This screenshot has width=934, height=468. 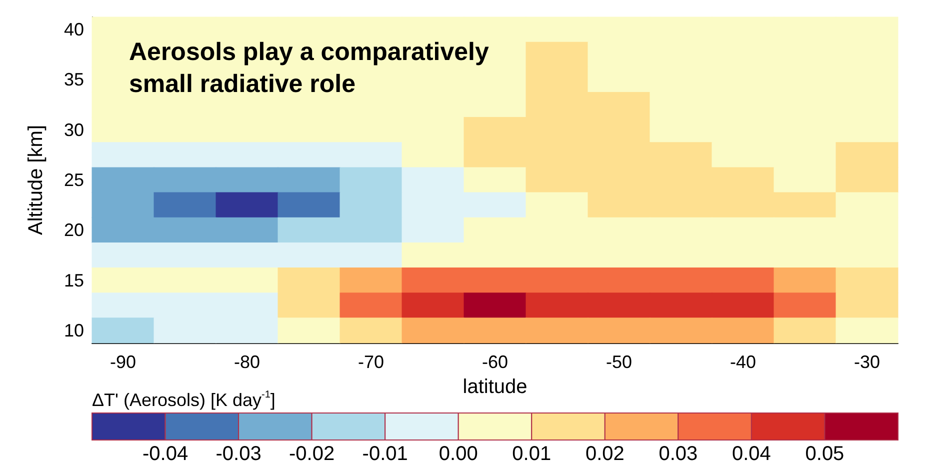 What do you see at coordinates (247, 362) in the screenshot?
I see `x-tick-label: -80` at bounding box center [247, 362].